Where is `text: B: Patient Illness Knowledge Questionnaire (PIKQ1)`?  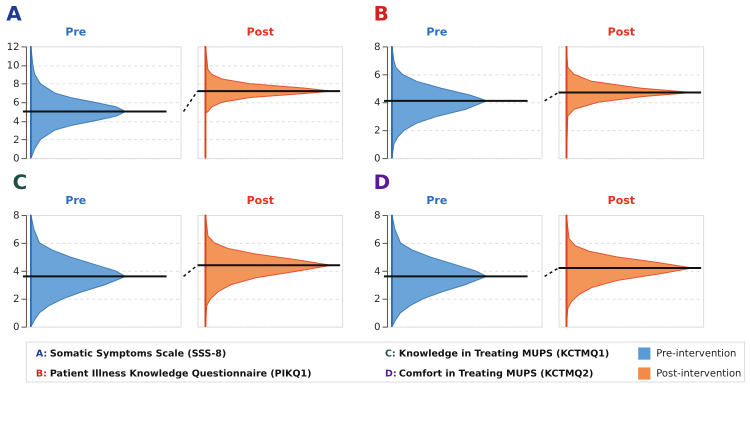
text: B: Patient Illness Knowledge Questionnaire (PIKQ1) is located at coordinates (174, 374).